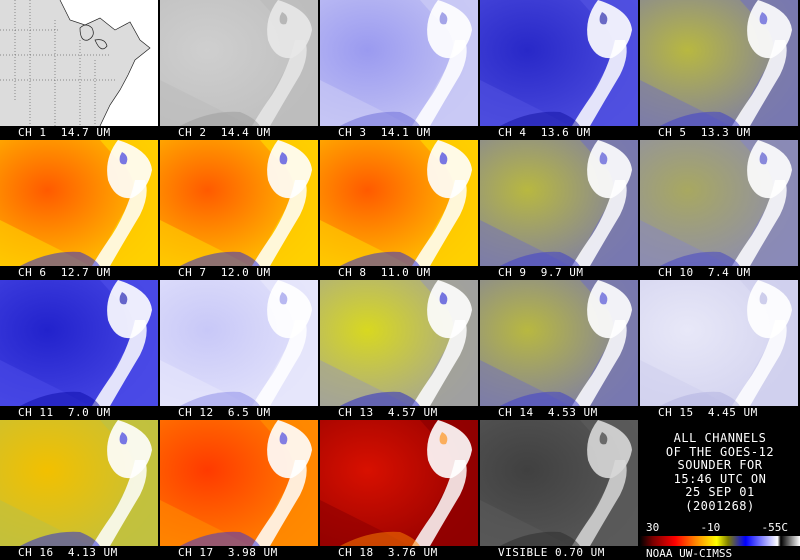 The width and height of the screenshot is (800, 560). What do you see at coordinates (653, 527) in the screenshot?
I see `colorbar-label-warm: 30` at bounding box center [653, 527].